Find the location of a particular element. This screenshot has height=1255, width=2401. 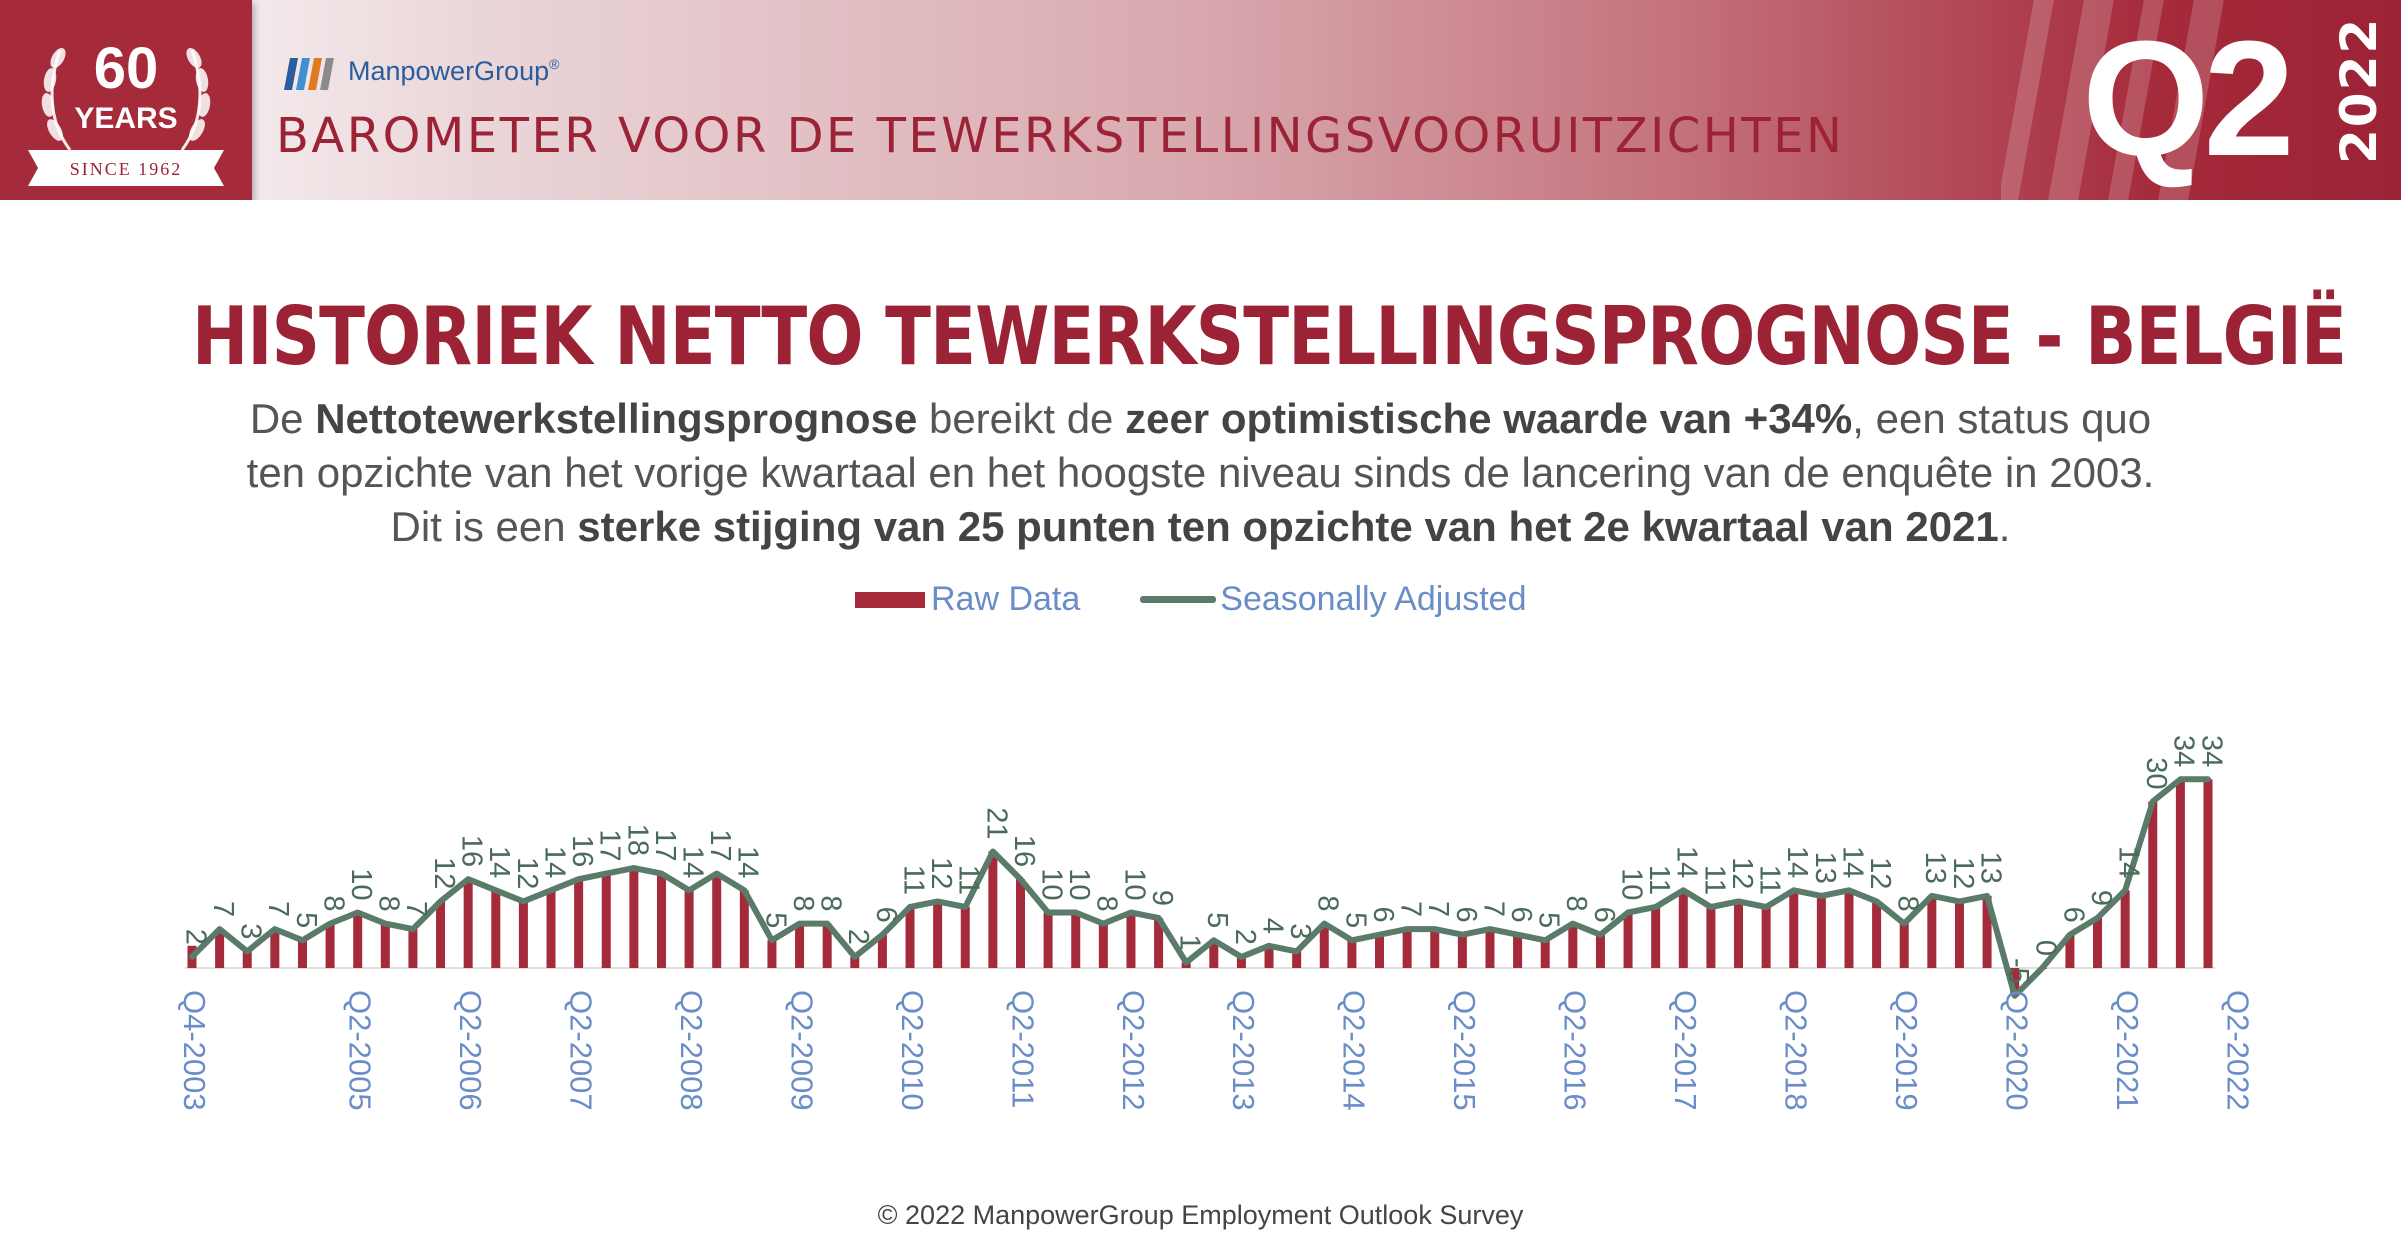

data-label: 2 is located at coordinates (858, 937).